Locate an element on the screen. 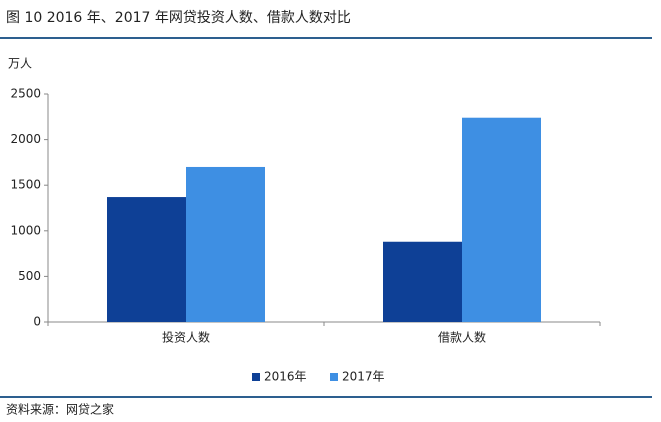 The width and height of the screenshot is (661, 422). x-tick-label: 借款人数 is located at coordinates (462, 337).